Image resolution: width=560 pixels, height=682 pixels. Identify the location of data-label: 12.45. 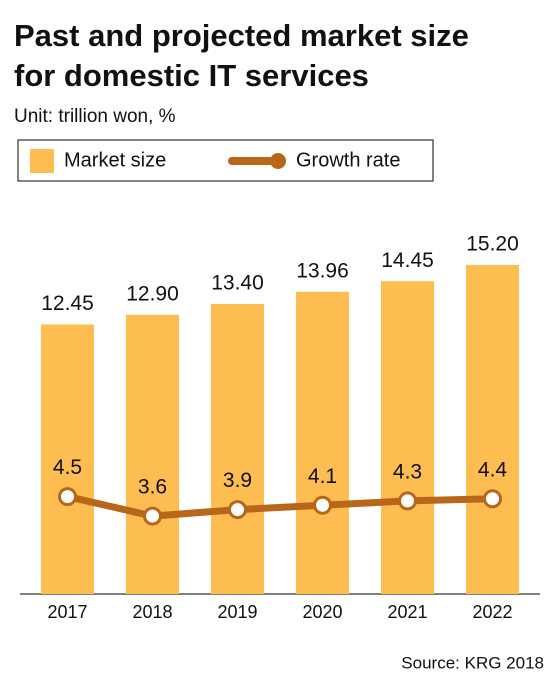
(67, 303).